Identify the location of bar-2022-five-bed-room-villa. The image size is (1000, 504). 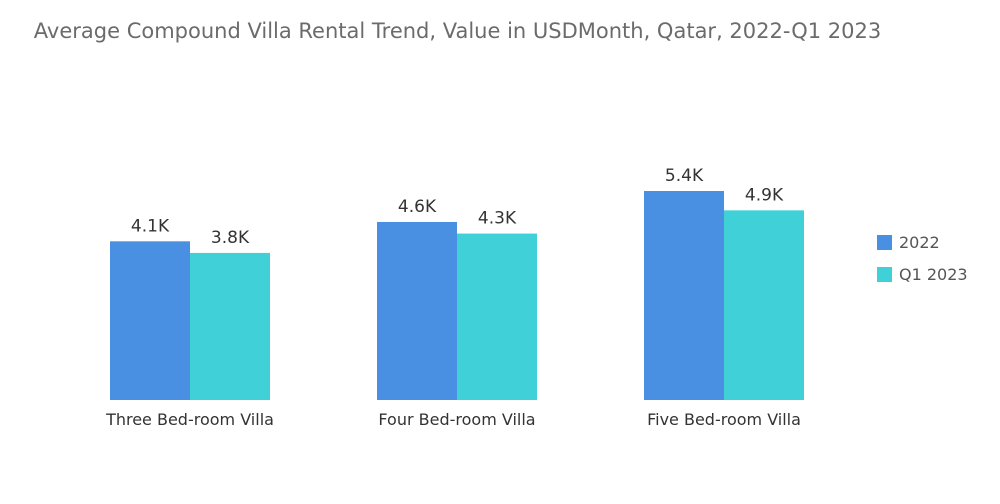
(684, 295).